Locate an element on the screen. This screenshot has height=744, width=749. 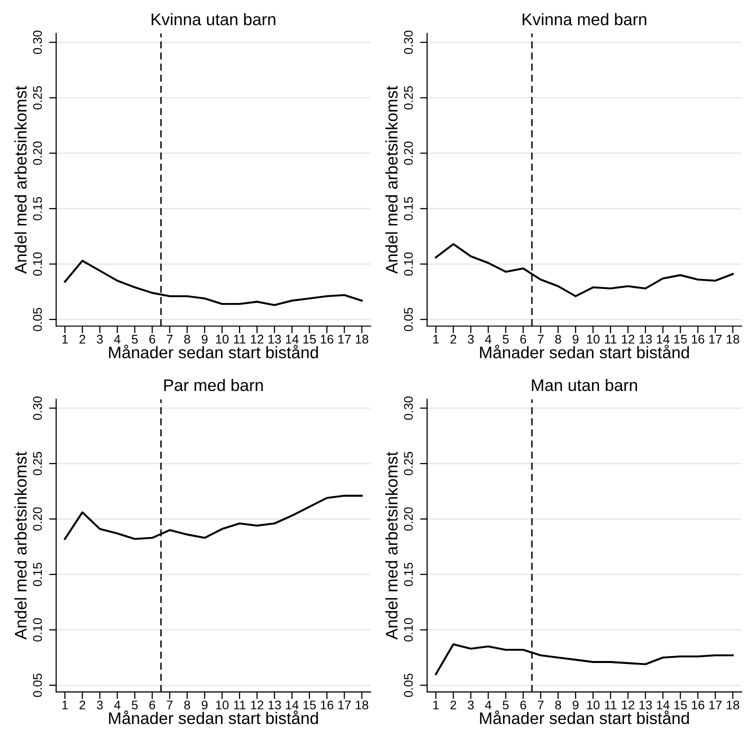
chart-title: Par med barn is located at coordinates (213, 385).